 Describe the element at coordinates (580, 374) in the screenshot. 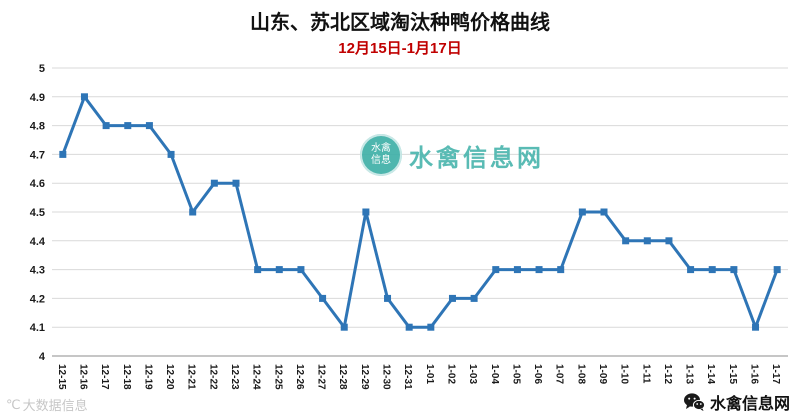

I see `x-tick-label: 1-08` at that location.